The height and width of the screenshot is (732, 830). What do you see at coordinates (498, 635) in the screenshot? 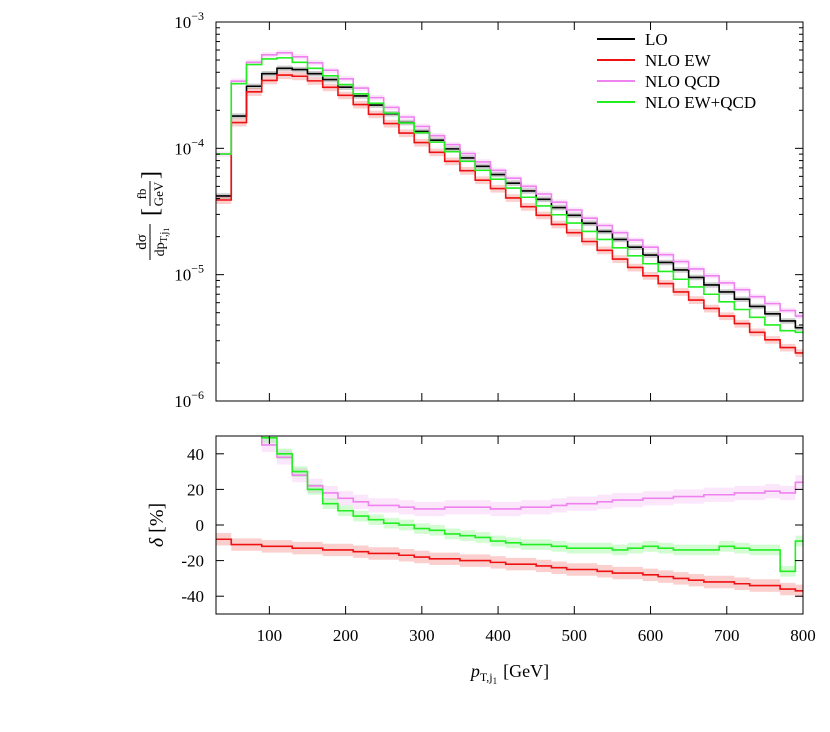
I see `x-tick-label: 400` at bounding box center [498, 635].